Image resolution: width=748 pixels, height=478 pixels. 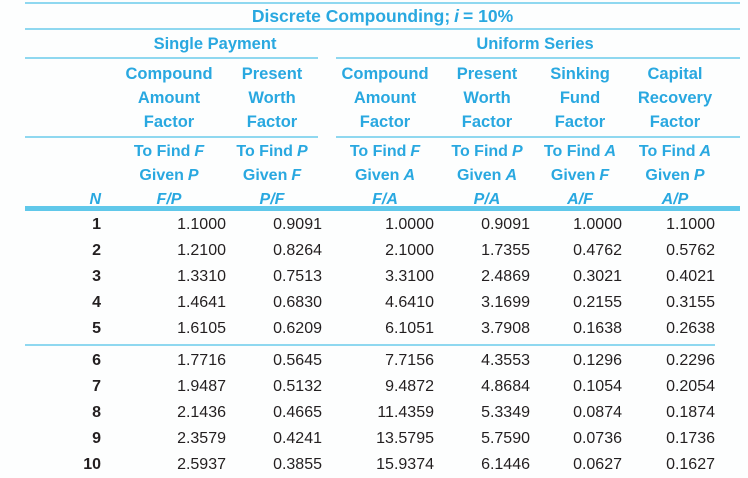 I want to click on cell-value: 5.7590, so click(x=505, y=438).